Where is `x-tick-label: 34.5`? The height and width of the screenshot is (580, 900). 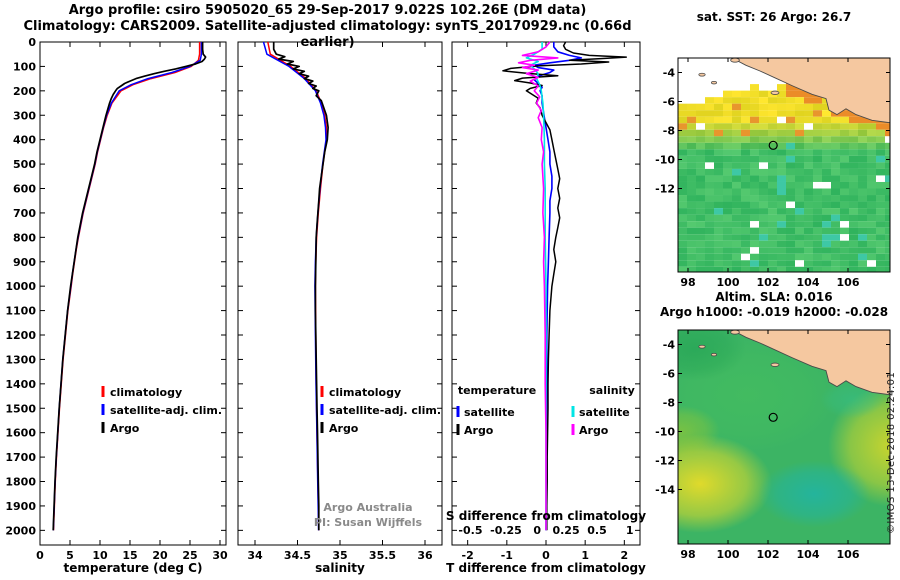
x-tick-label: 34.5 is located at coordinates (297, 555).